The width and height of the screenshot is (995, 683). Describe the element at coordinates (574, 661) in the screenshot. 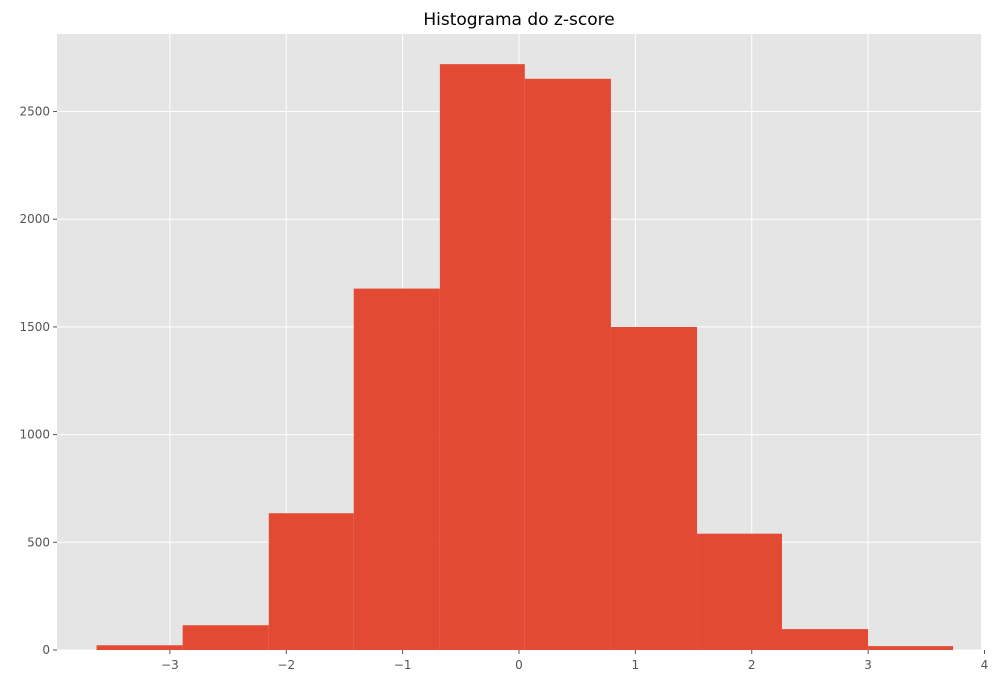

I see `x-axis: −3 −2 −1 0 1 2 3 4` at that location.